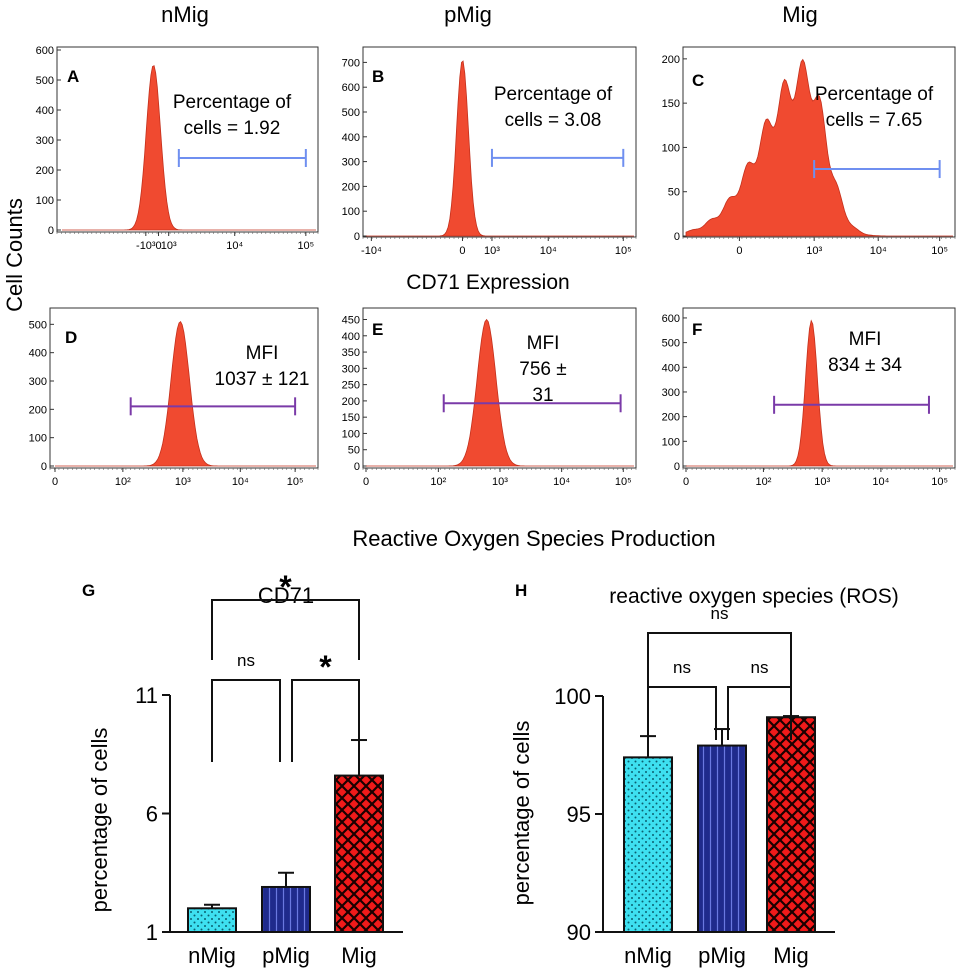  Describe the element at coordinates (212, 920) in the screenshot. I see `bar-nmig` at that location.